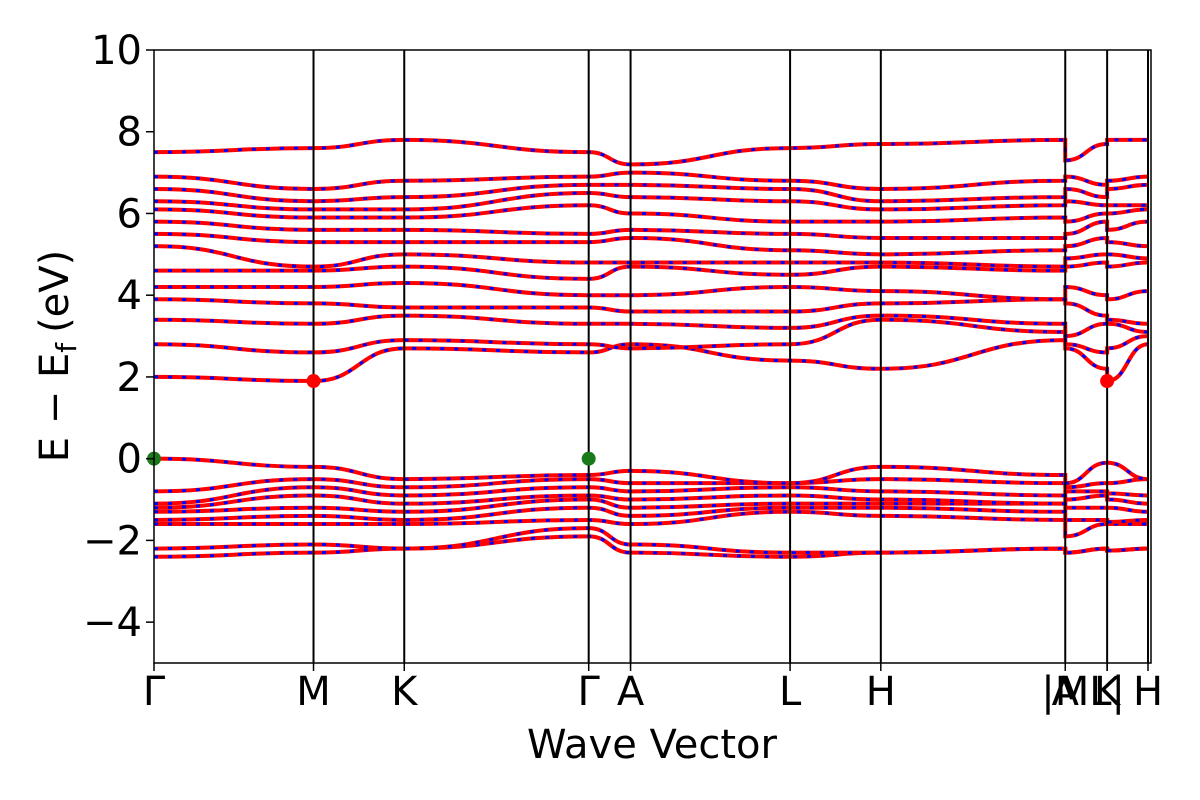 Image resolution: width=1200 pixels, height=800 pixels. Describe the element at coordinates (55, 291) in the screenshot. I see `y-axis-title-unit: (eV)` at that location.